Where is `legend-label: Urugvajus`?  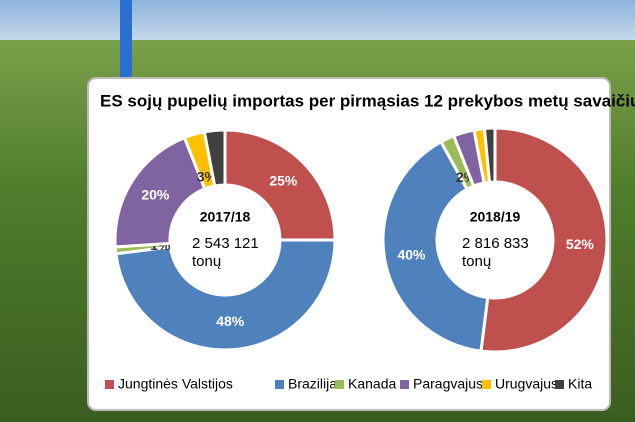
legend-label: Urugvajus is located at coordinates (526, 384).